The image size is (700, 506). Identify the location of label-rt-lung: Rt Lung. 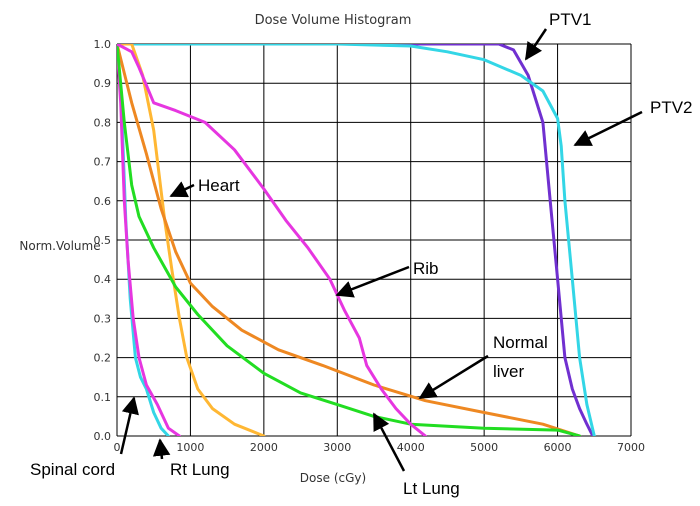
(200, 469).